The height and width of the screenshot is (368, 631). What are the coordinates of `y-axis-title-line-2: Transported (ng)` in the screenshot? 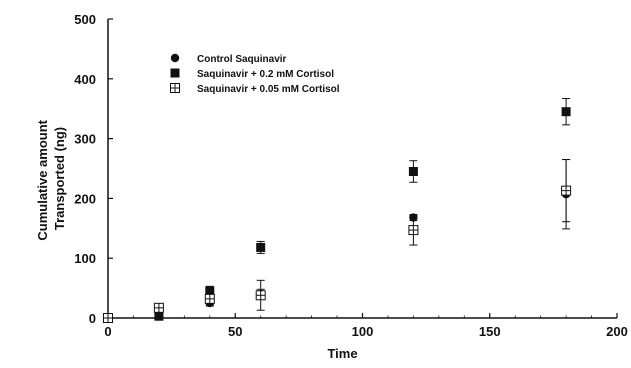 It's located at (59, 178).